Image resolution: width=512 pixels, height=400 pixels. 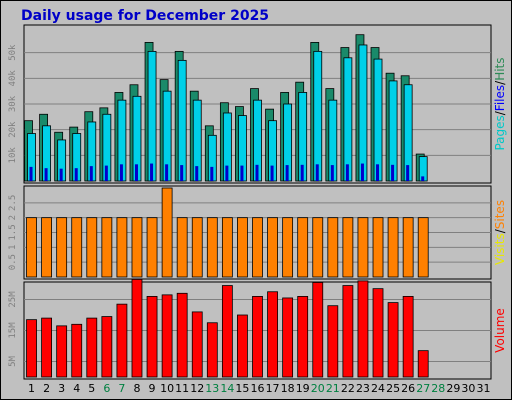 What do you see at coordinates (13, 232) in the screenshot?
I see `y-tick-label: 1.5` at bounding box center [13, 232].